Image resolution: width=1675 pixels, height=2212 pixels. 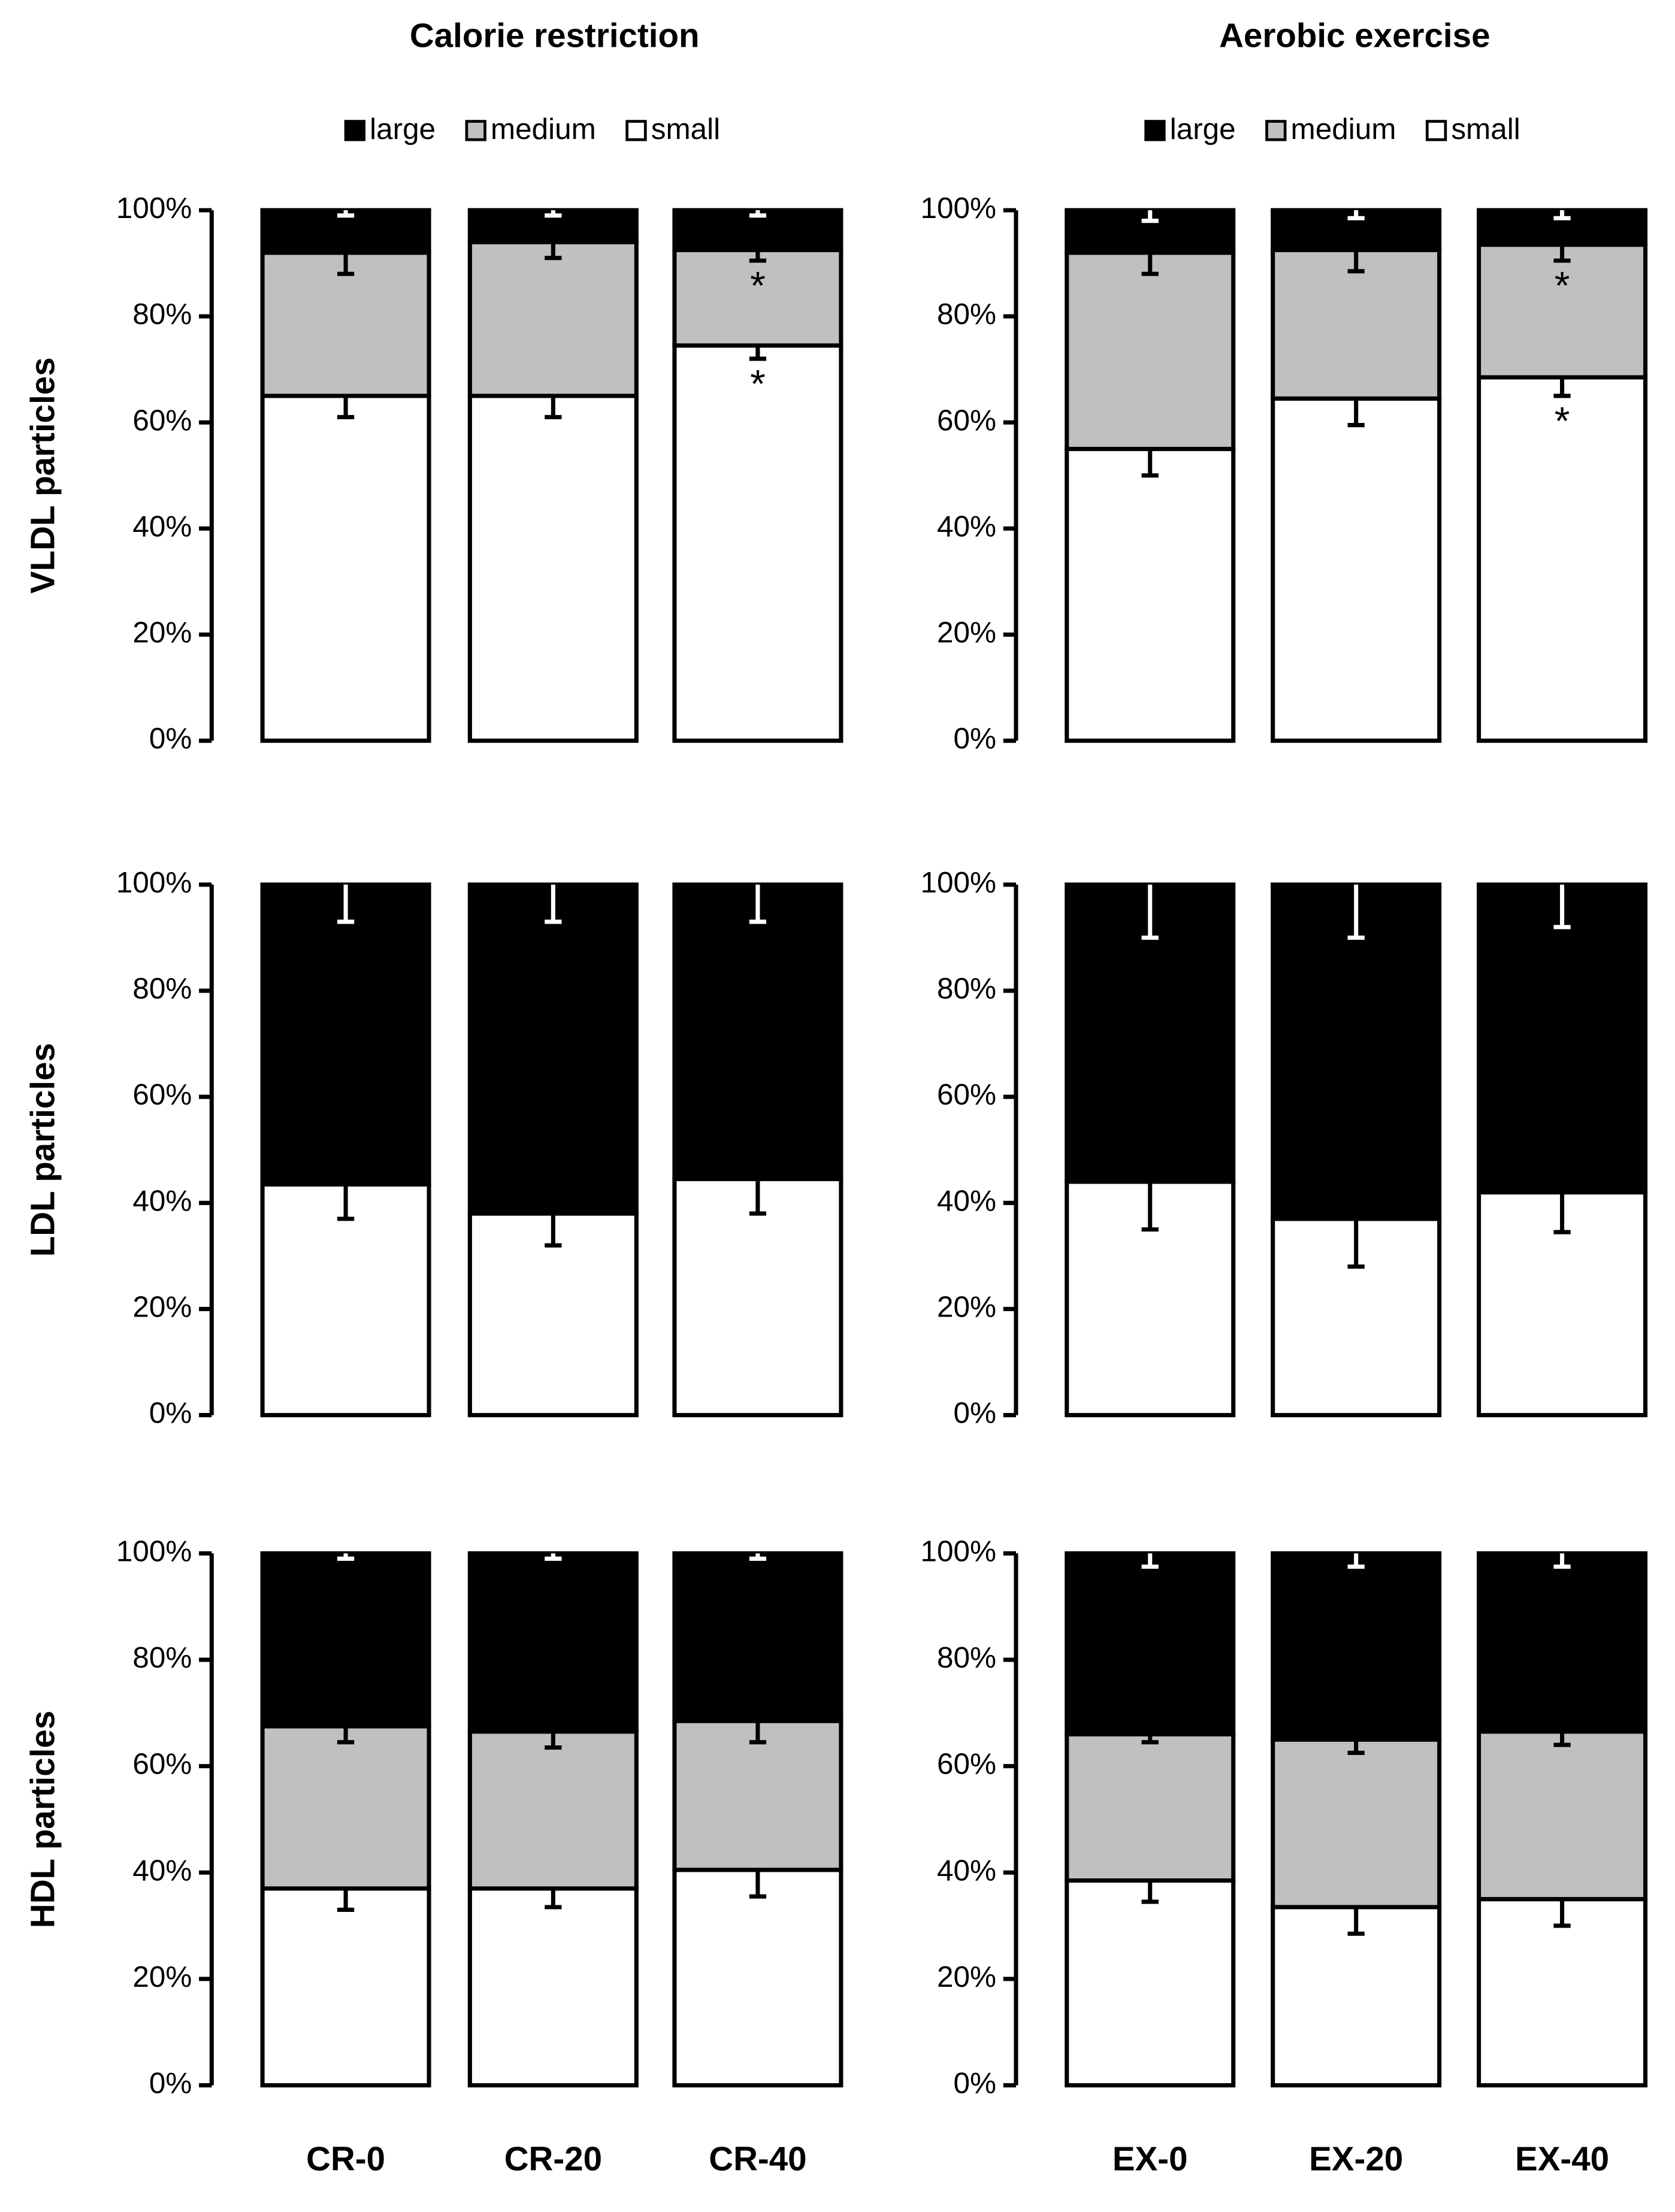 I want to click on column-title: Aerobic exercise, so click(x=1354, y=36).